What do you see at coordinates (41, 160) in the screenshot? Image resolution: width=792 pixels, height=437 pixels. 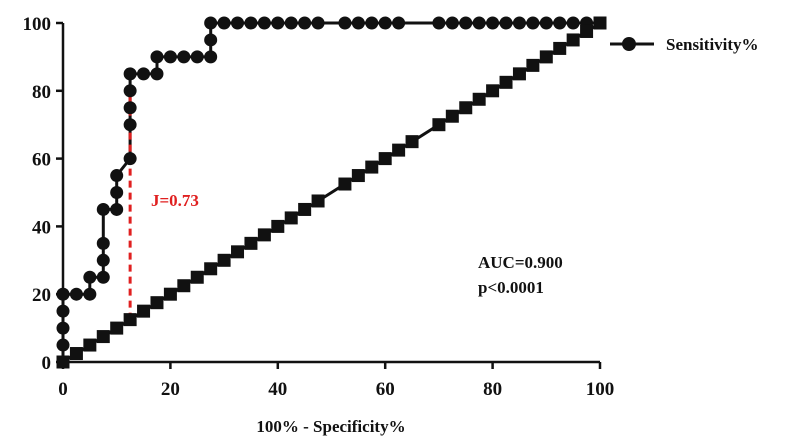 I see `y-tick-label: 60` at bounding box center [41, 160].